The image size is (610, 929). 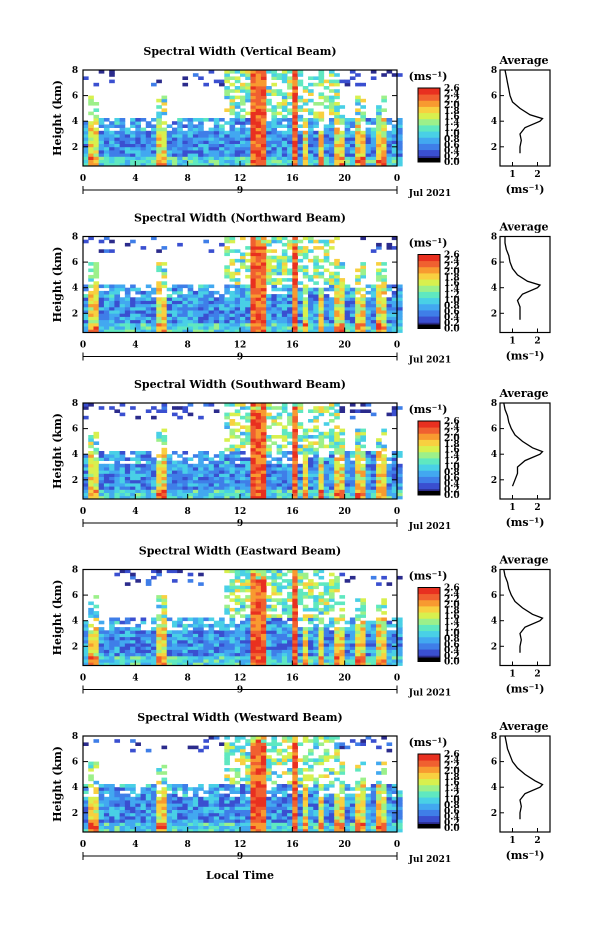 I want to click on heatmap-cells, so click(x=243, y=118).